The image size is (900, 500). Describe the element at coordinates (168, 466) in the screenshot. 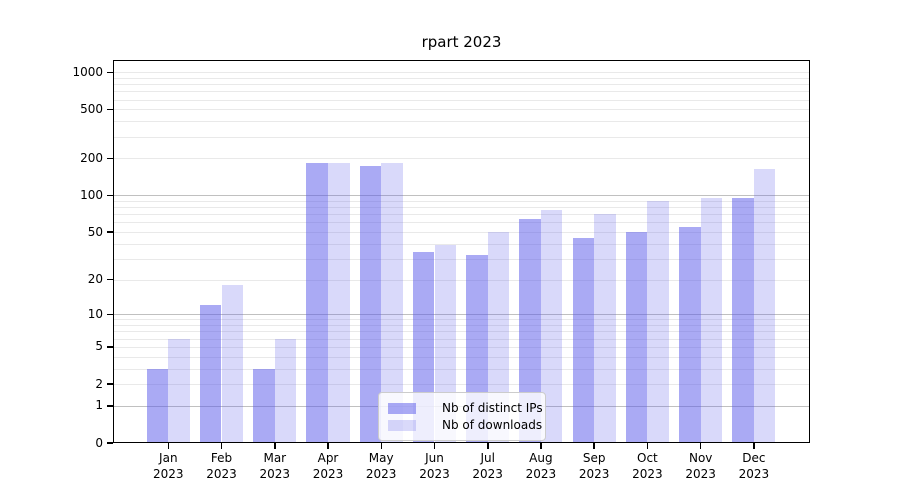

I see `x-tick-label: Jan 2023` at that location.